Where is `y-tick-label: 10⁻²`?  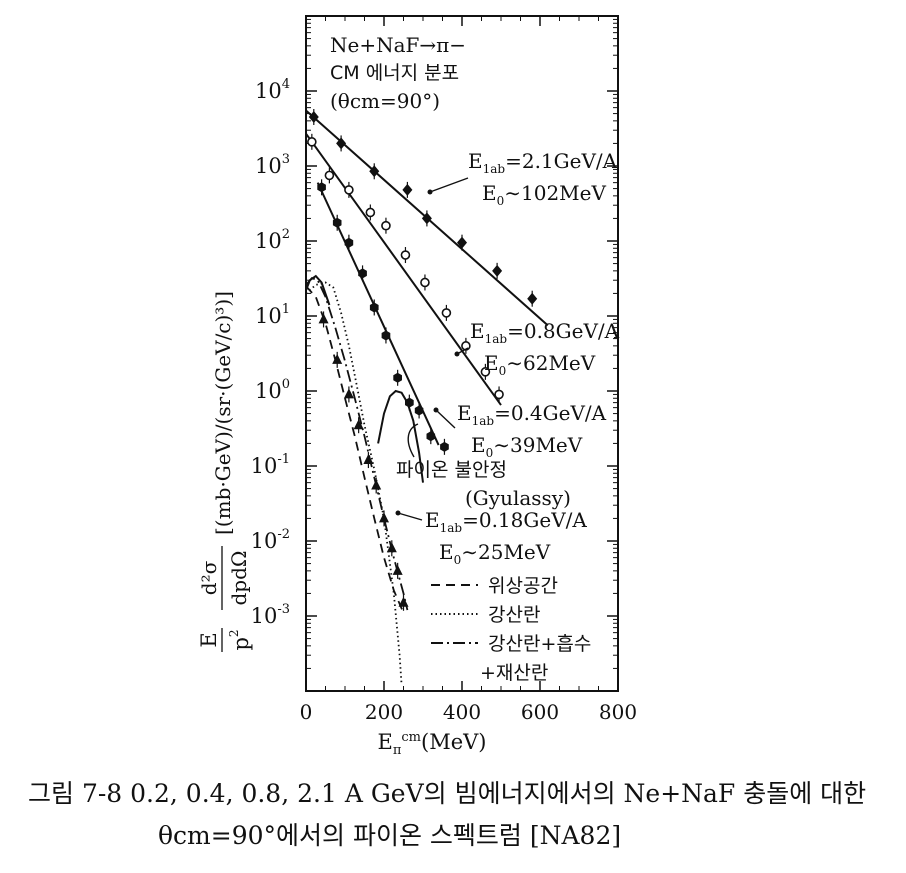 y-tick-label: 10⁻² is located at coordinates (270, 540).